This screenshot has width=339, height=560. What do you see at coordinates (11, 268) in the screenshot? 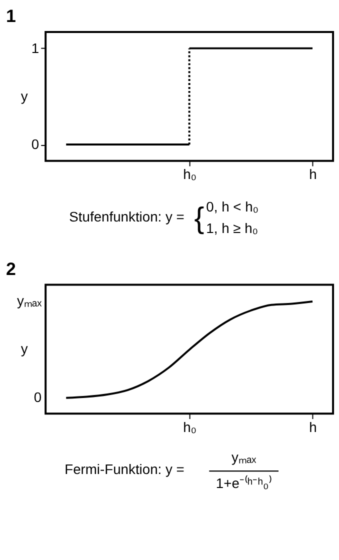
I see `chart-title: 2` at bounding box center [11, 268].